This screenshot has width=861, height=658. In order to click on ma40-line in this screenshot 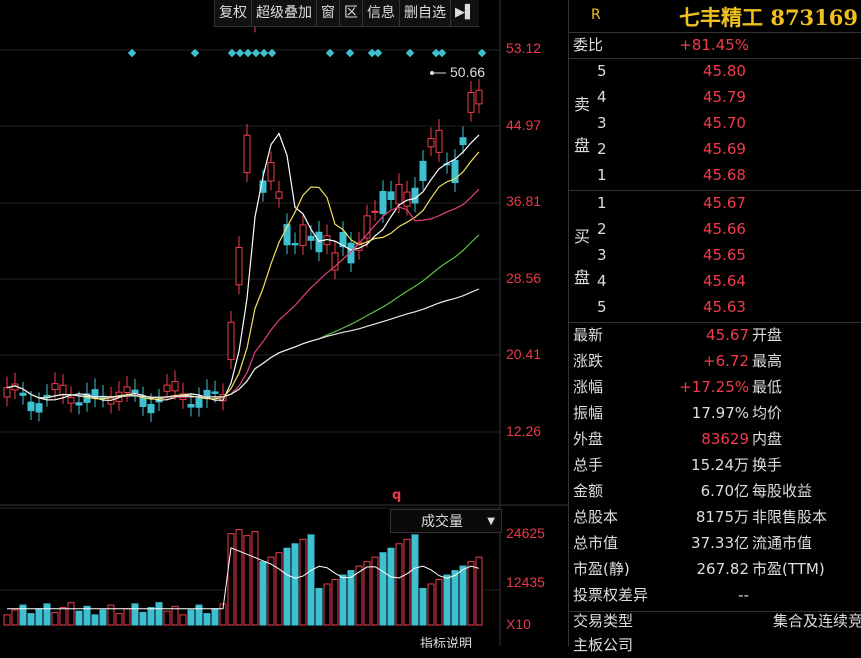, I will do `click(243, 316)`.